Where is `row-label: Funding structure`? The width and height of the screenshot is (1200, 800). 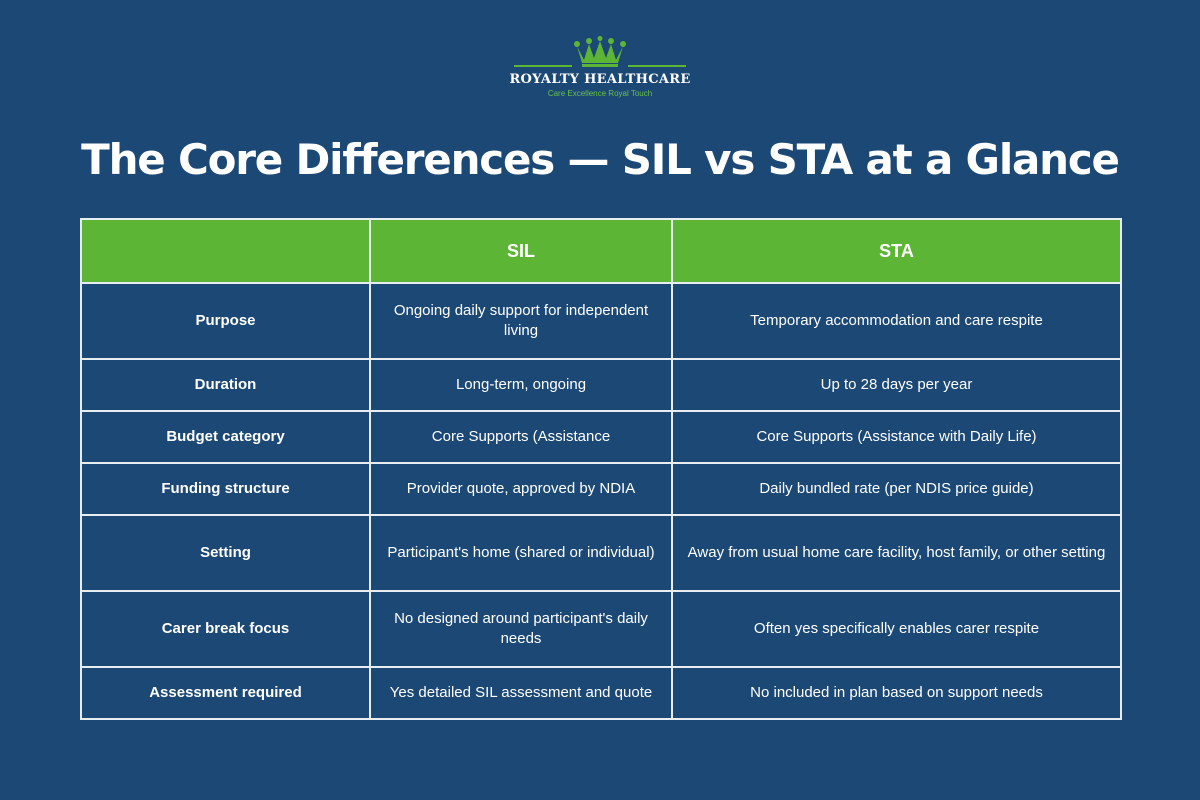 row-label: Funding structure is located at coordinates (225, 489).